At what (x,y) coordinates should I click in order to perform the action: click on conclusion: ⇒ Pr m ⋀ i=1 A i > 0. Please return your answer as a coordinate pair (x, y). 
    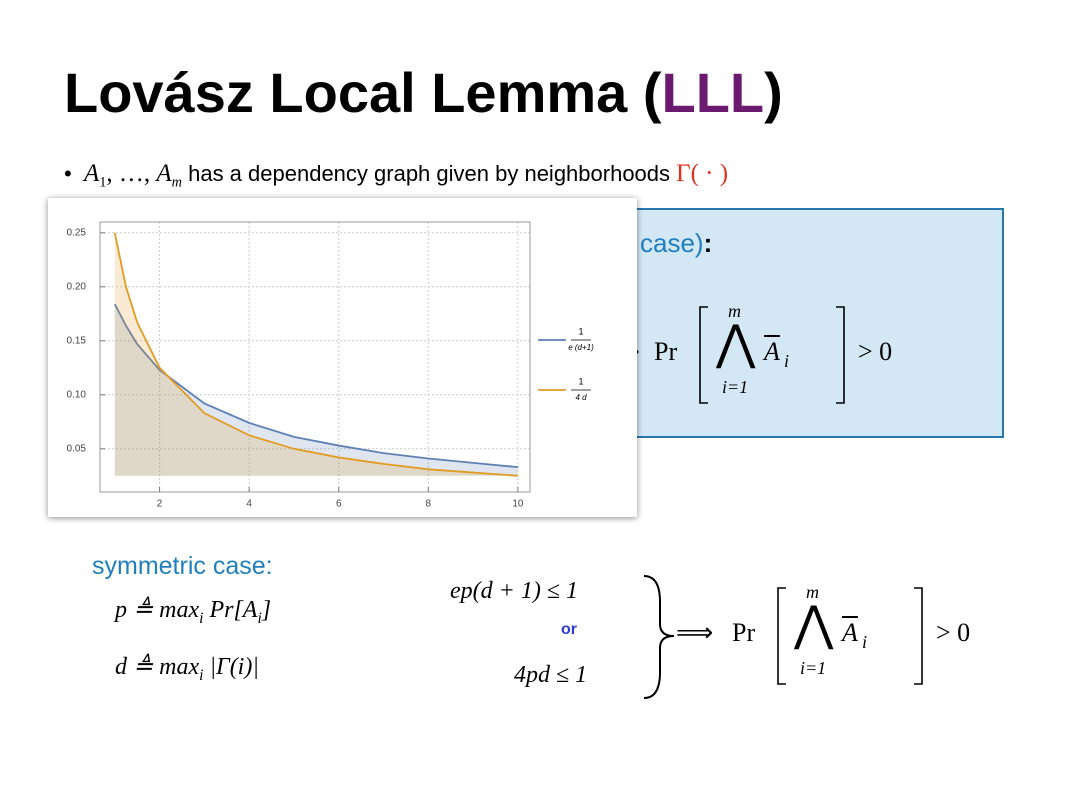
    Looking at the image, I should click on (755, 357).